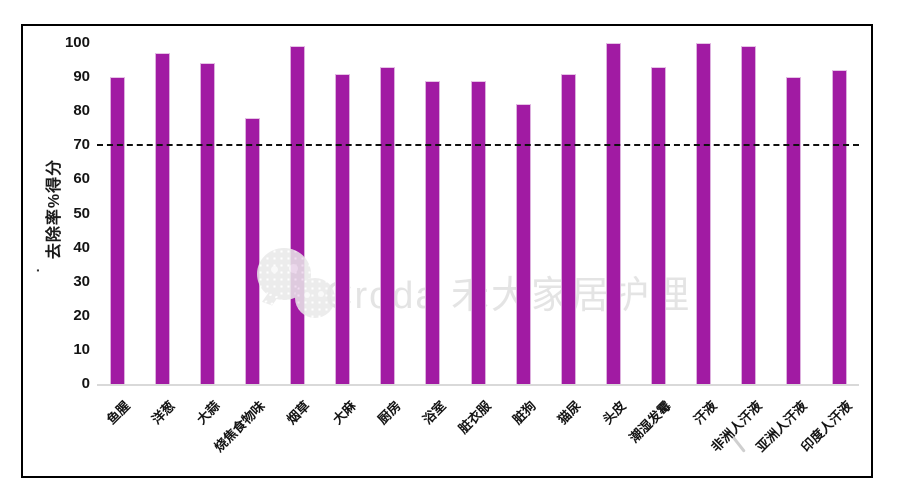  I want to click on y-tick-label: 70, so click(81, 145).